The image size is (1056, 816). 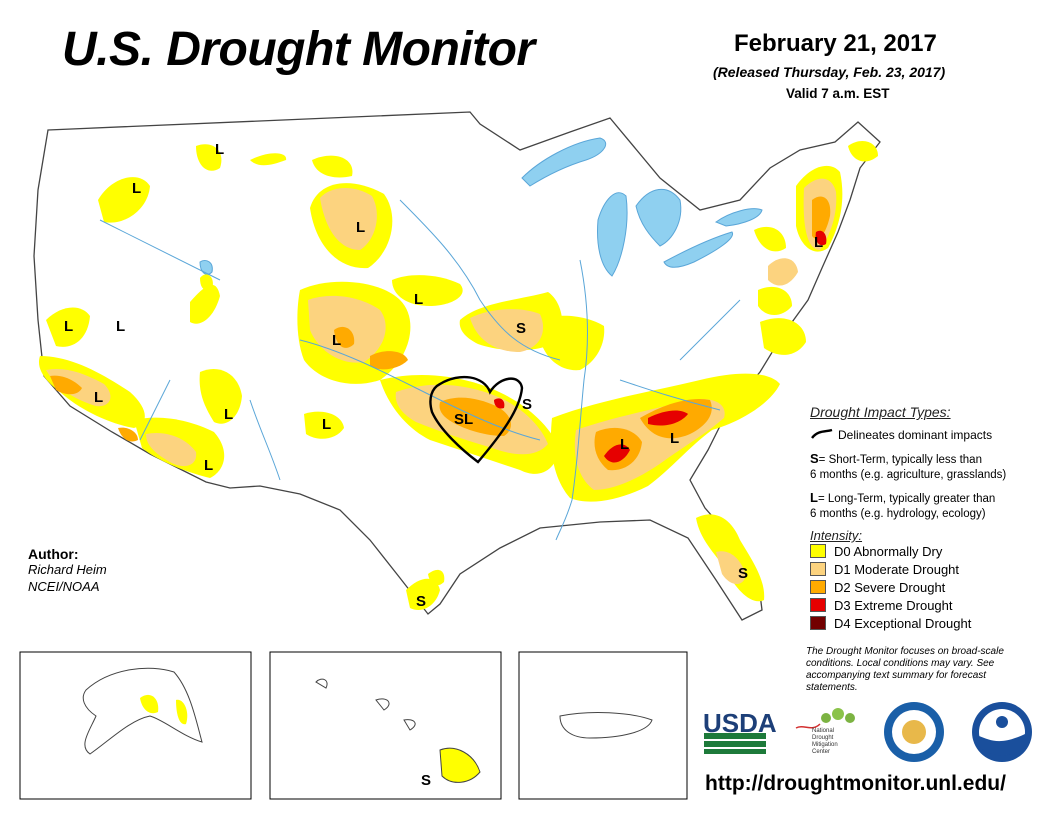 I want to click on ndmc-logo, so click(x=825, y=718).